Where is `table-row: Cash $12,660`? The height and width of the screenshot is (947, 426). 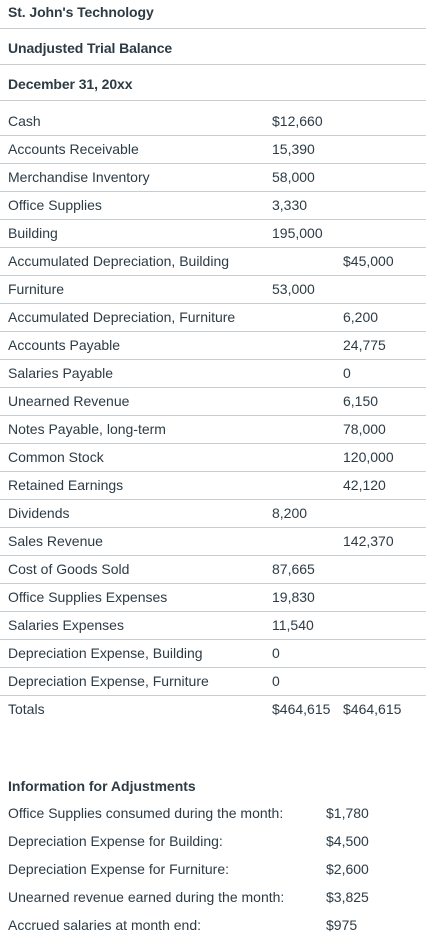 table-row: Cash $12,660 is located at coordinates (213, 122).